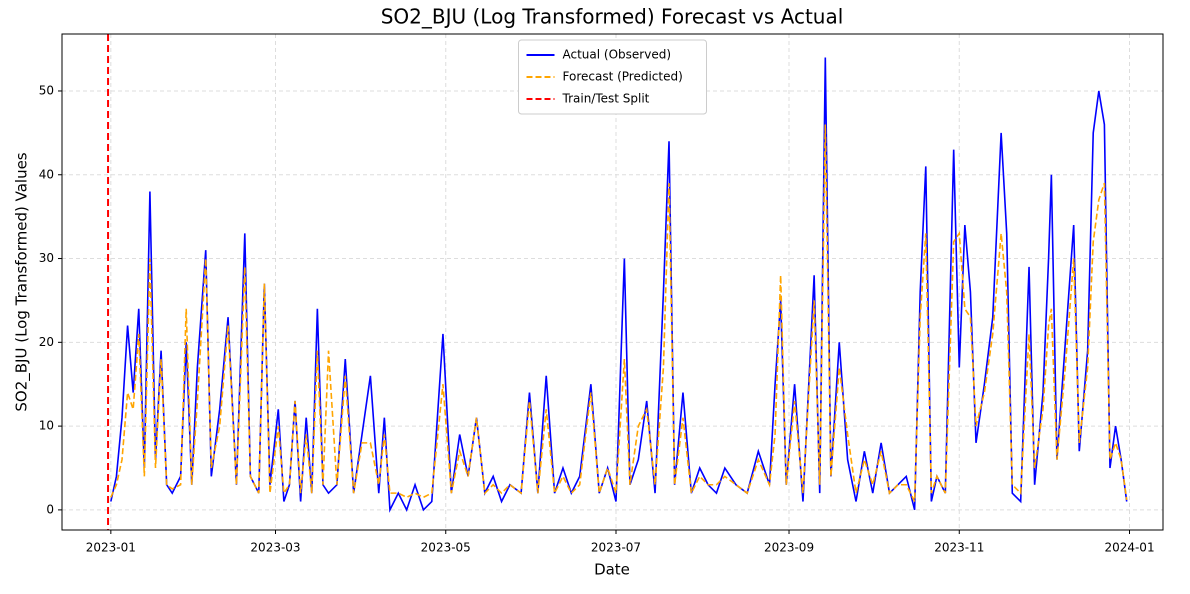 This screenshot has height=594, width=1190. Describe the element at coordinates (446, 548) in the screenshot. I see `x-tick-label: 2023-05` at that location.